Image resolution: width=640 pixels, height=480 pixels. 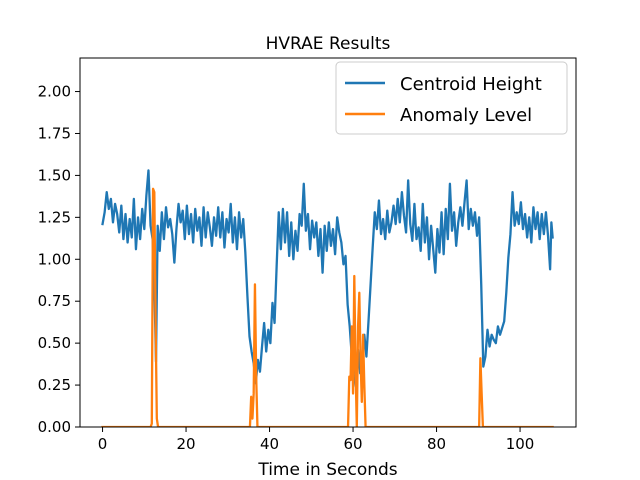 What do you see at coordinates (327, 470) in the screenshot?
I see `x-axis-label: Time in Seconds` at bounding box center [327, 470].